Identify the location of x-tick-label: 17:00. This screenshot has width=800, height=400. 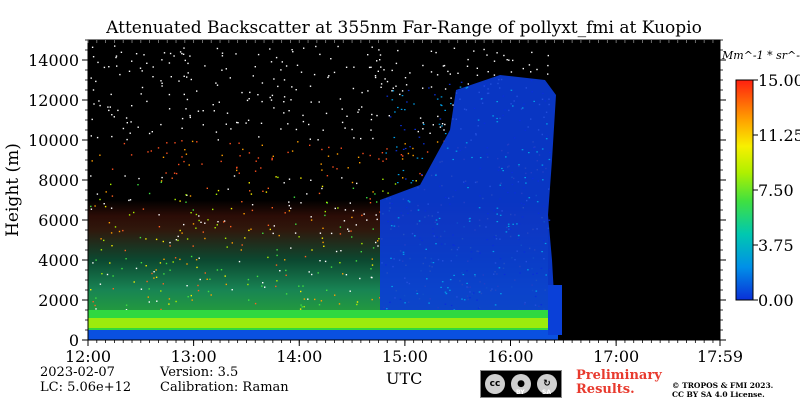
(616, 356).